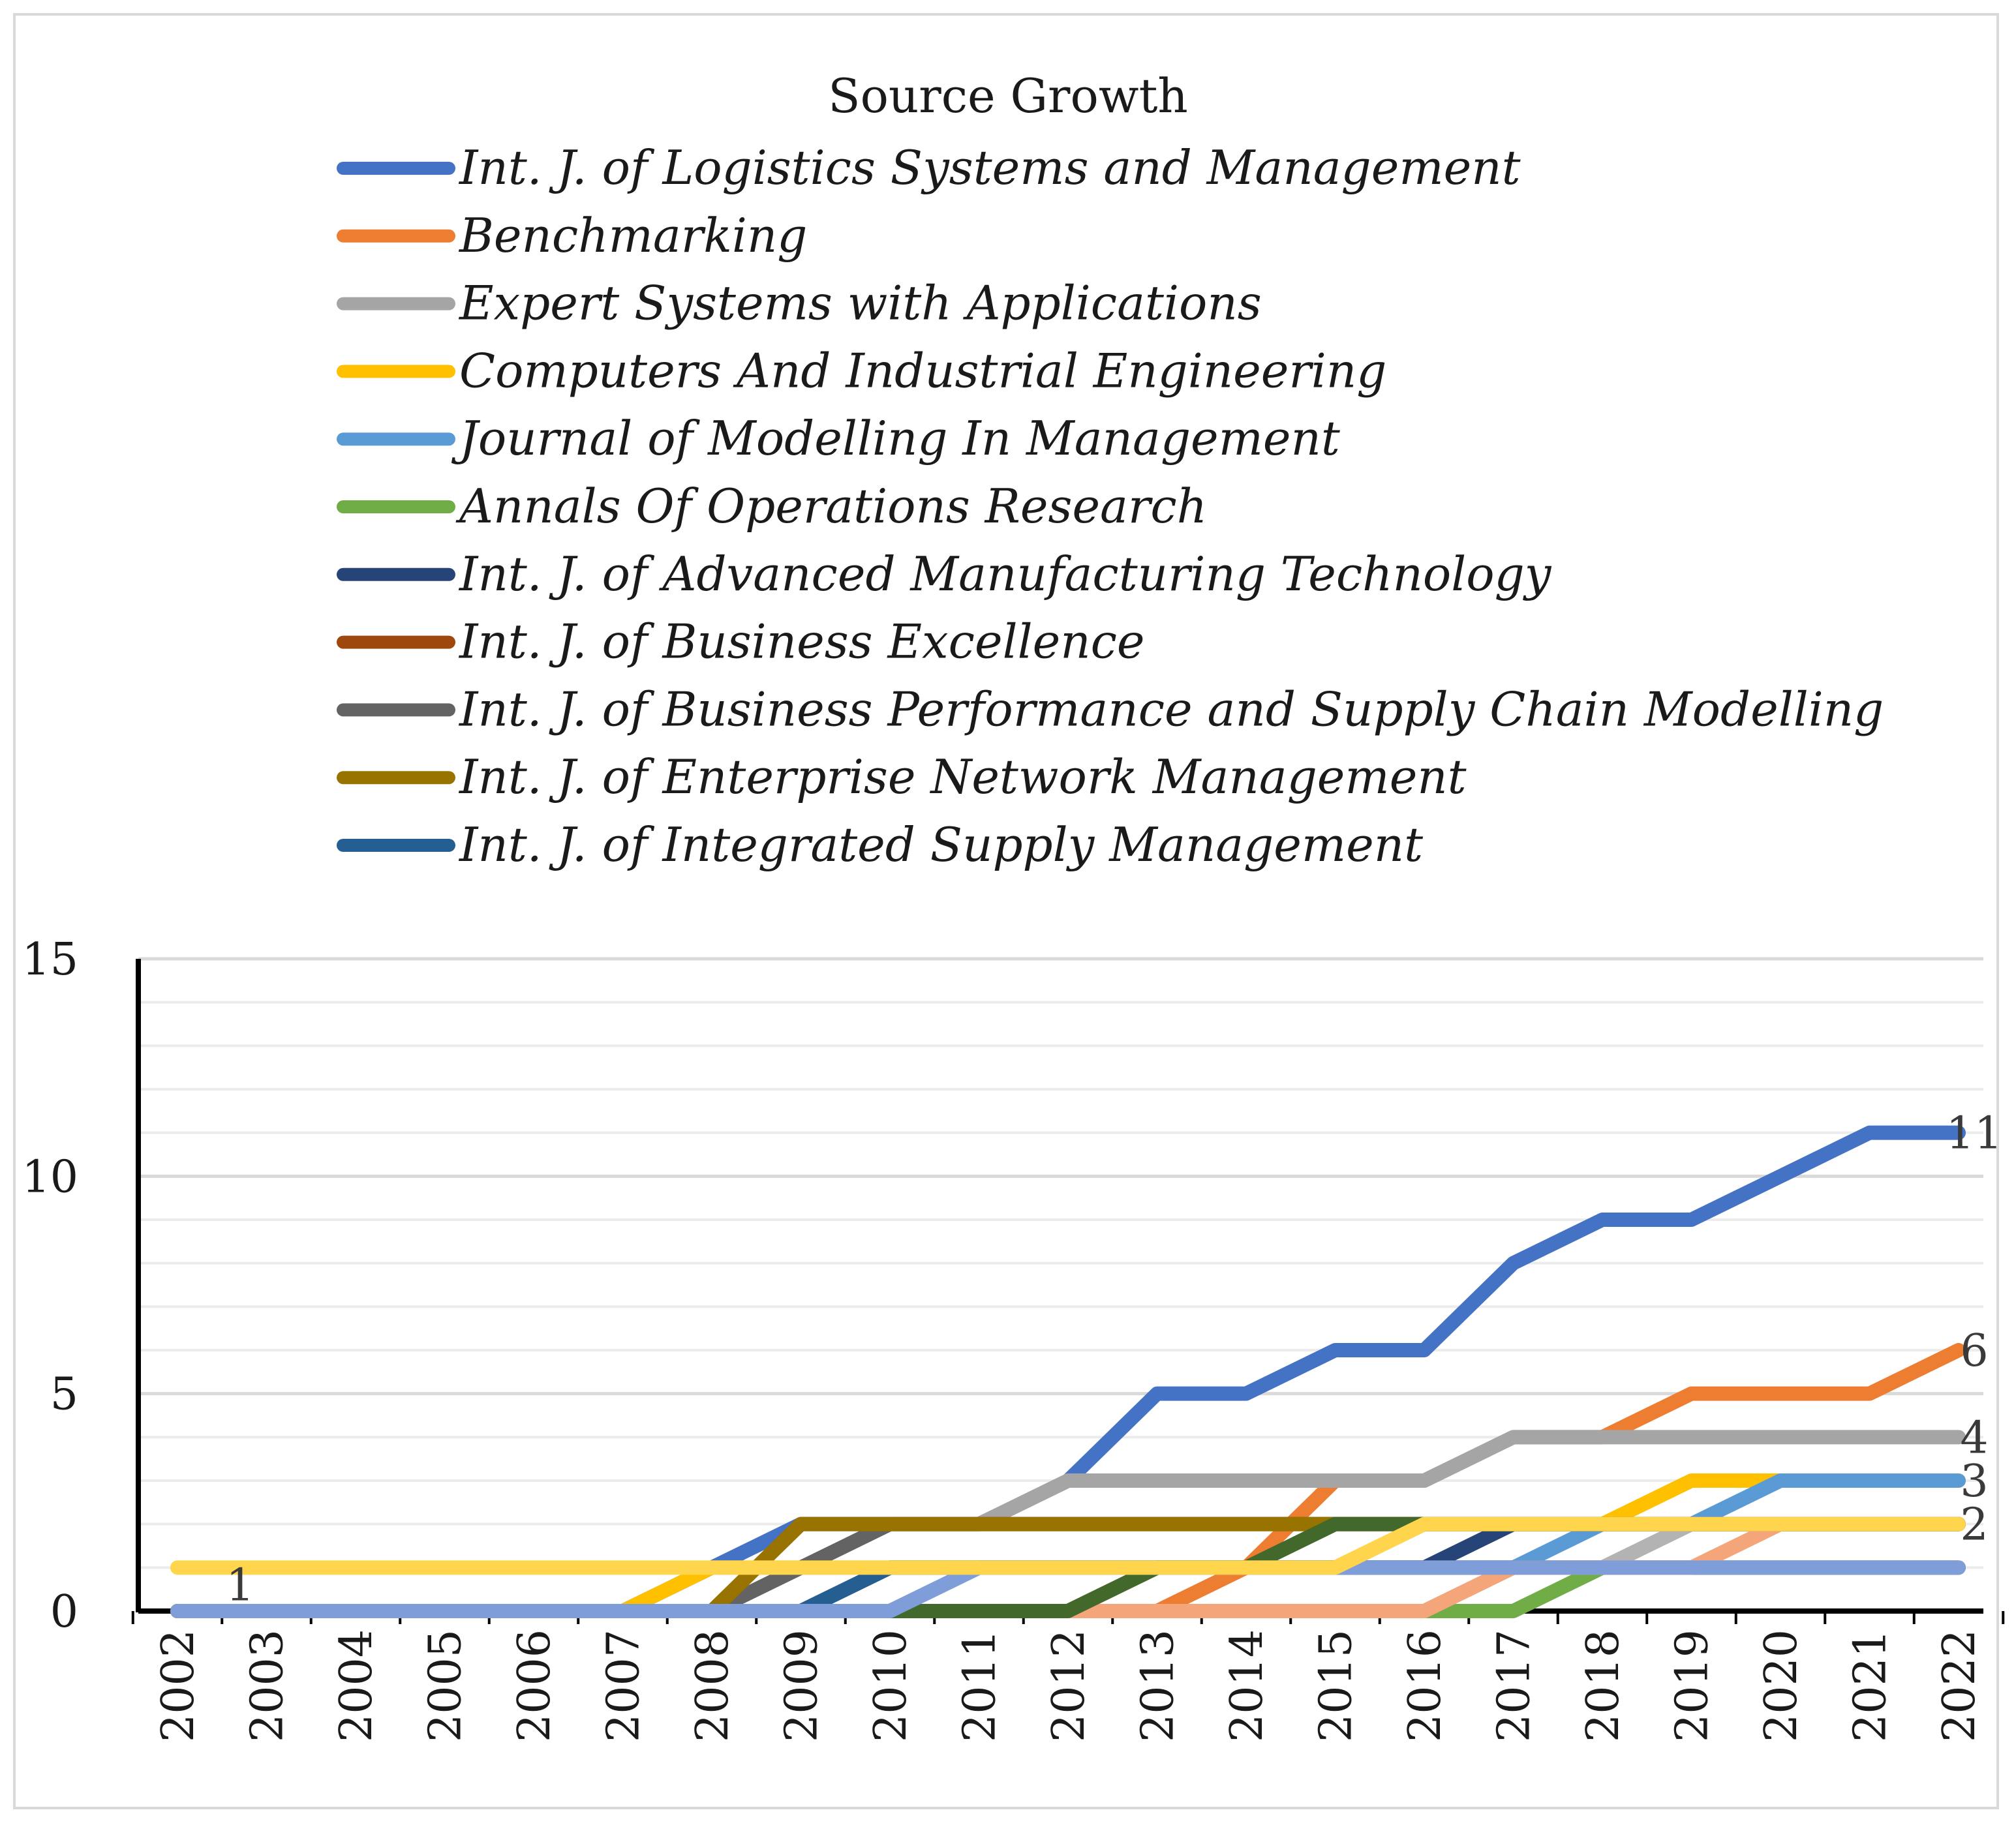 The width and height of the screenshot is (2016, 1825). I want to click on x-tick-label: 2010, so click(891, 1685).